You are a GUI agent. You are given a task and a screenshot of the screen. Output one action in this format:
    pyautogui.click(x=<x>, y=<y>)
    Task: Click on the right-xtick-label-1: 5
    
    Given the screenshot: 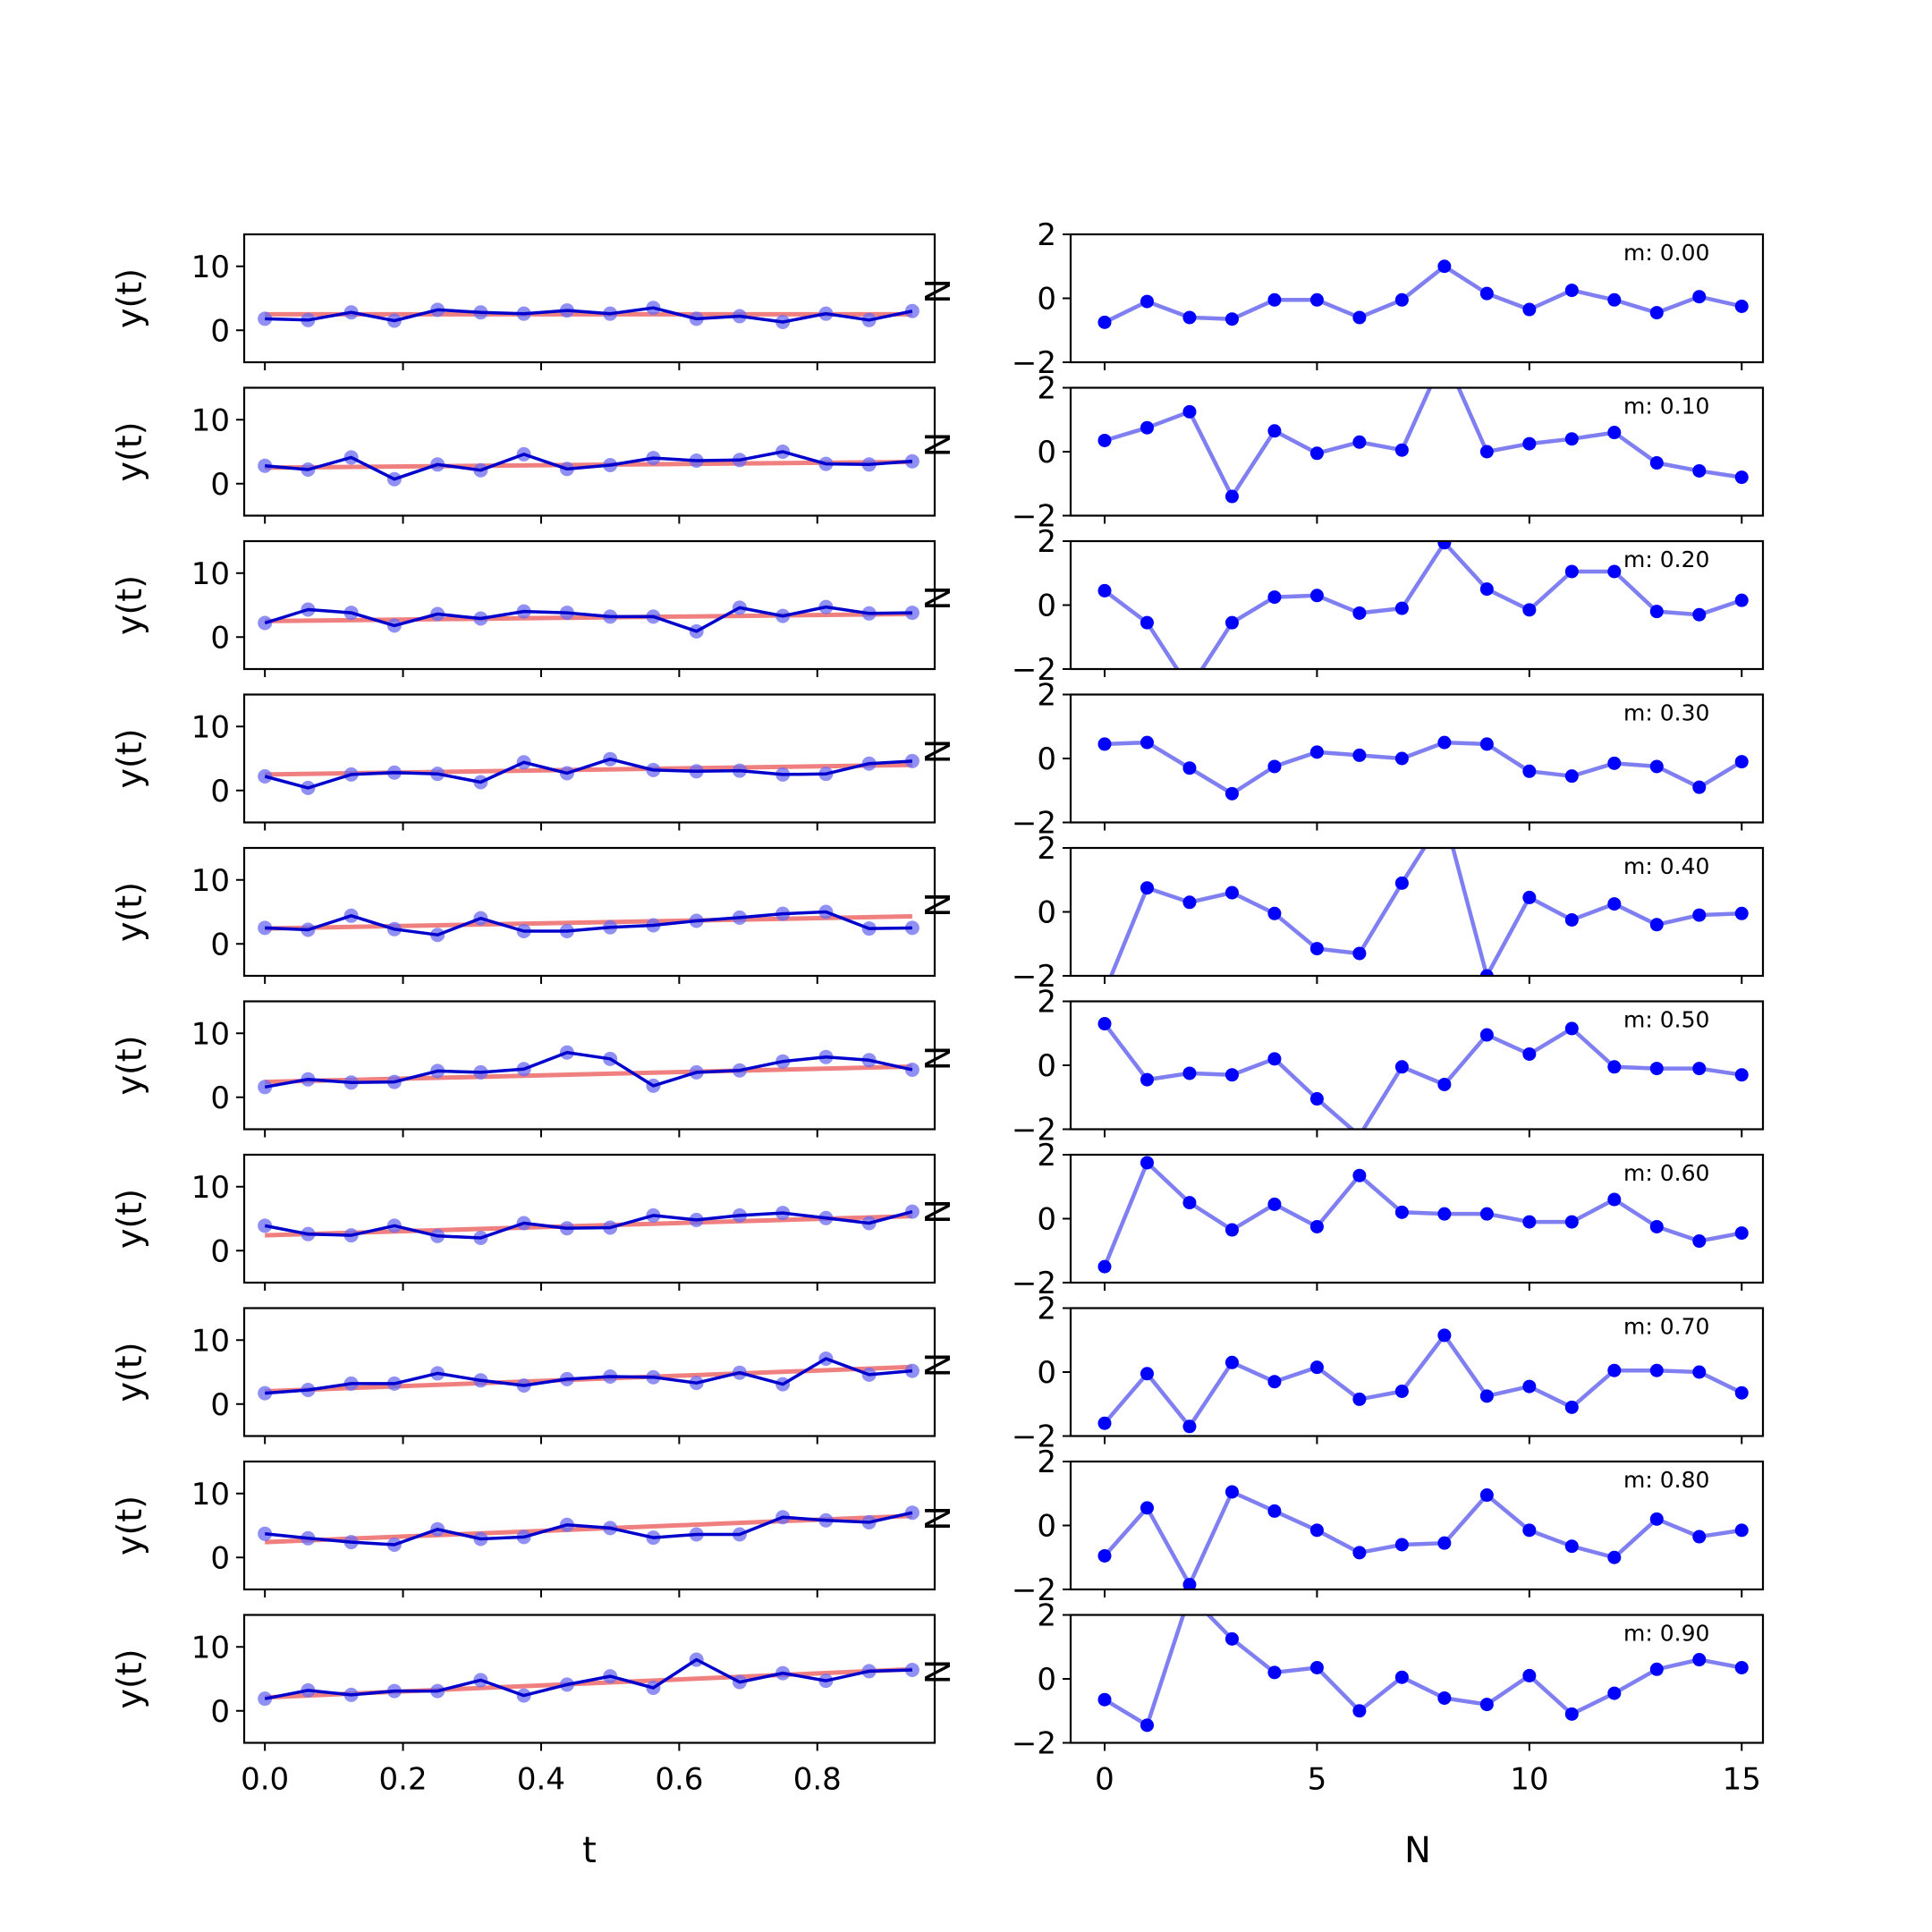 What is the action you would take?
    pyautogui.click(x=1317, y=1780)
    